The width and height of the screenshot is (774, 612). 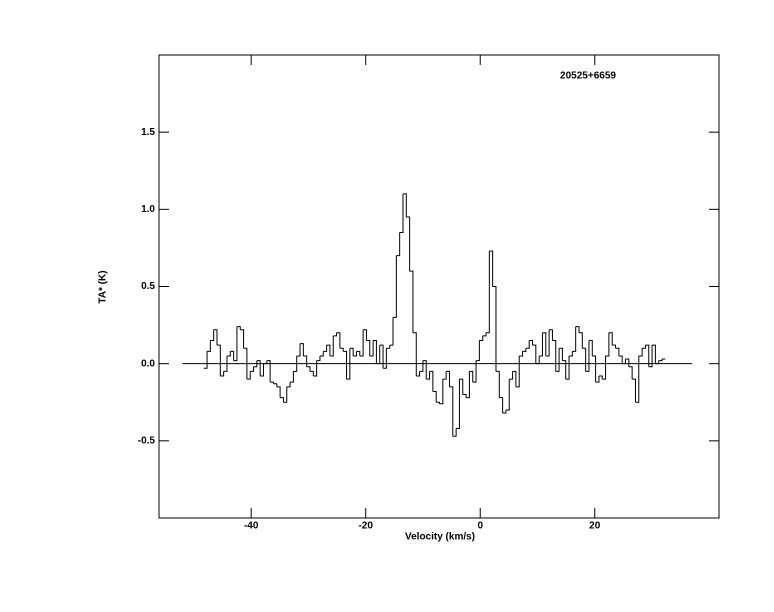 What do you see at coordinates (595, 526) in the screenshot?
I see `x-tick-label: 20` at bounding box center [595, 526].